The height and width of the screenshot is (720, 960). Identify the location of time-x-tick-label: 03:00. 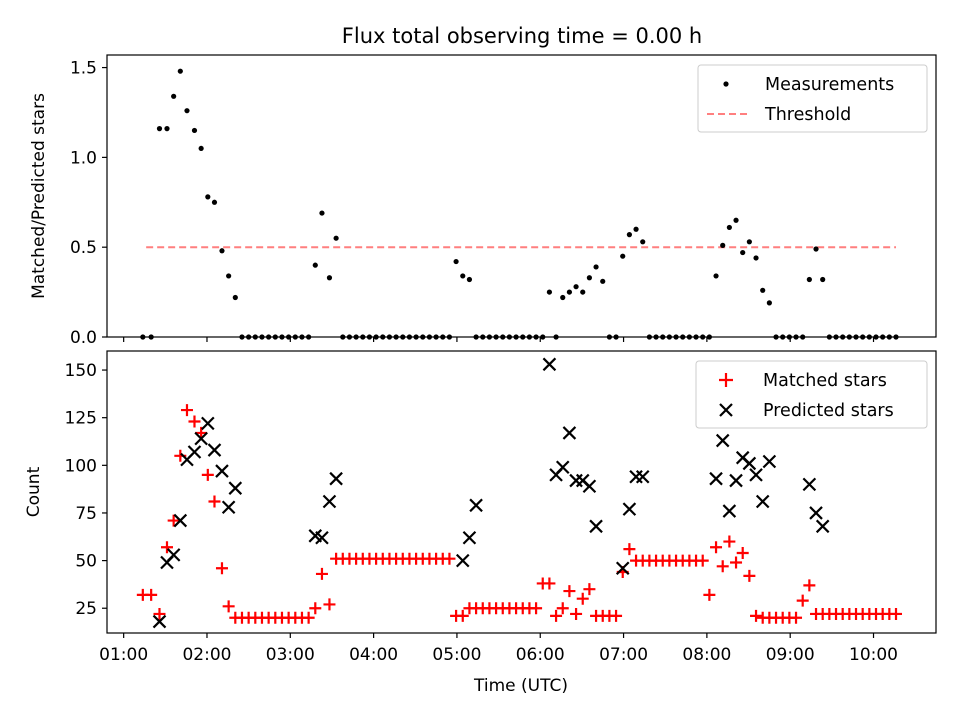
(290, 655).